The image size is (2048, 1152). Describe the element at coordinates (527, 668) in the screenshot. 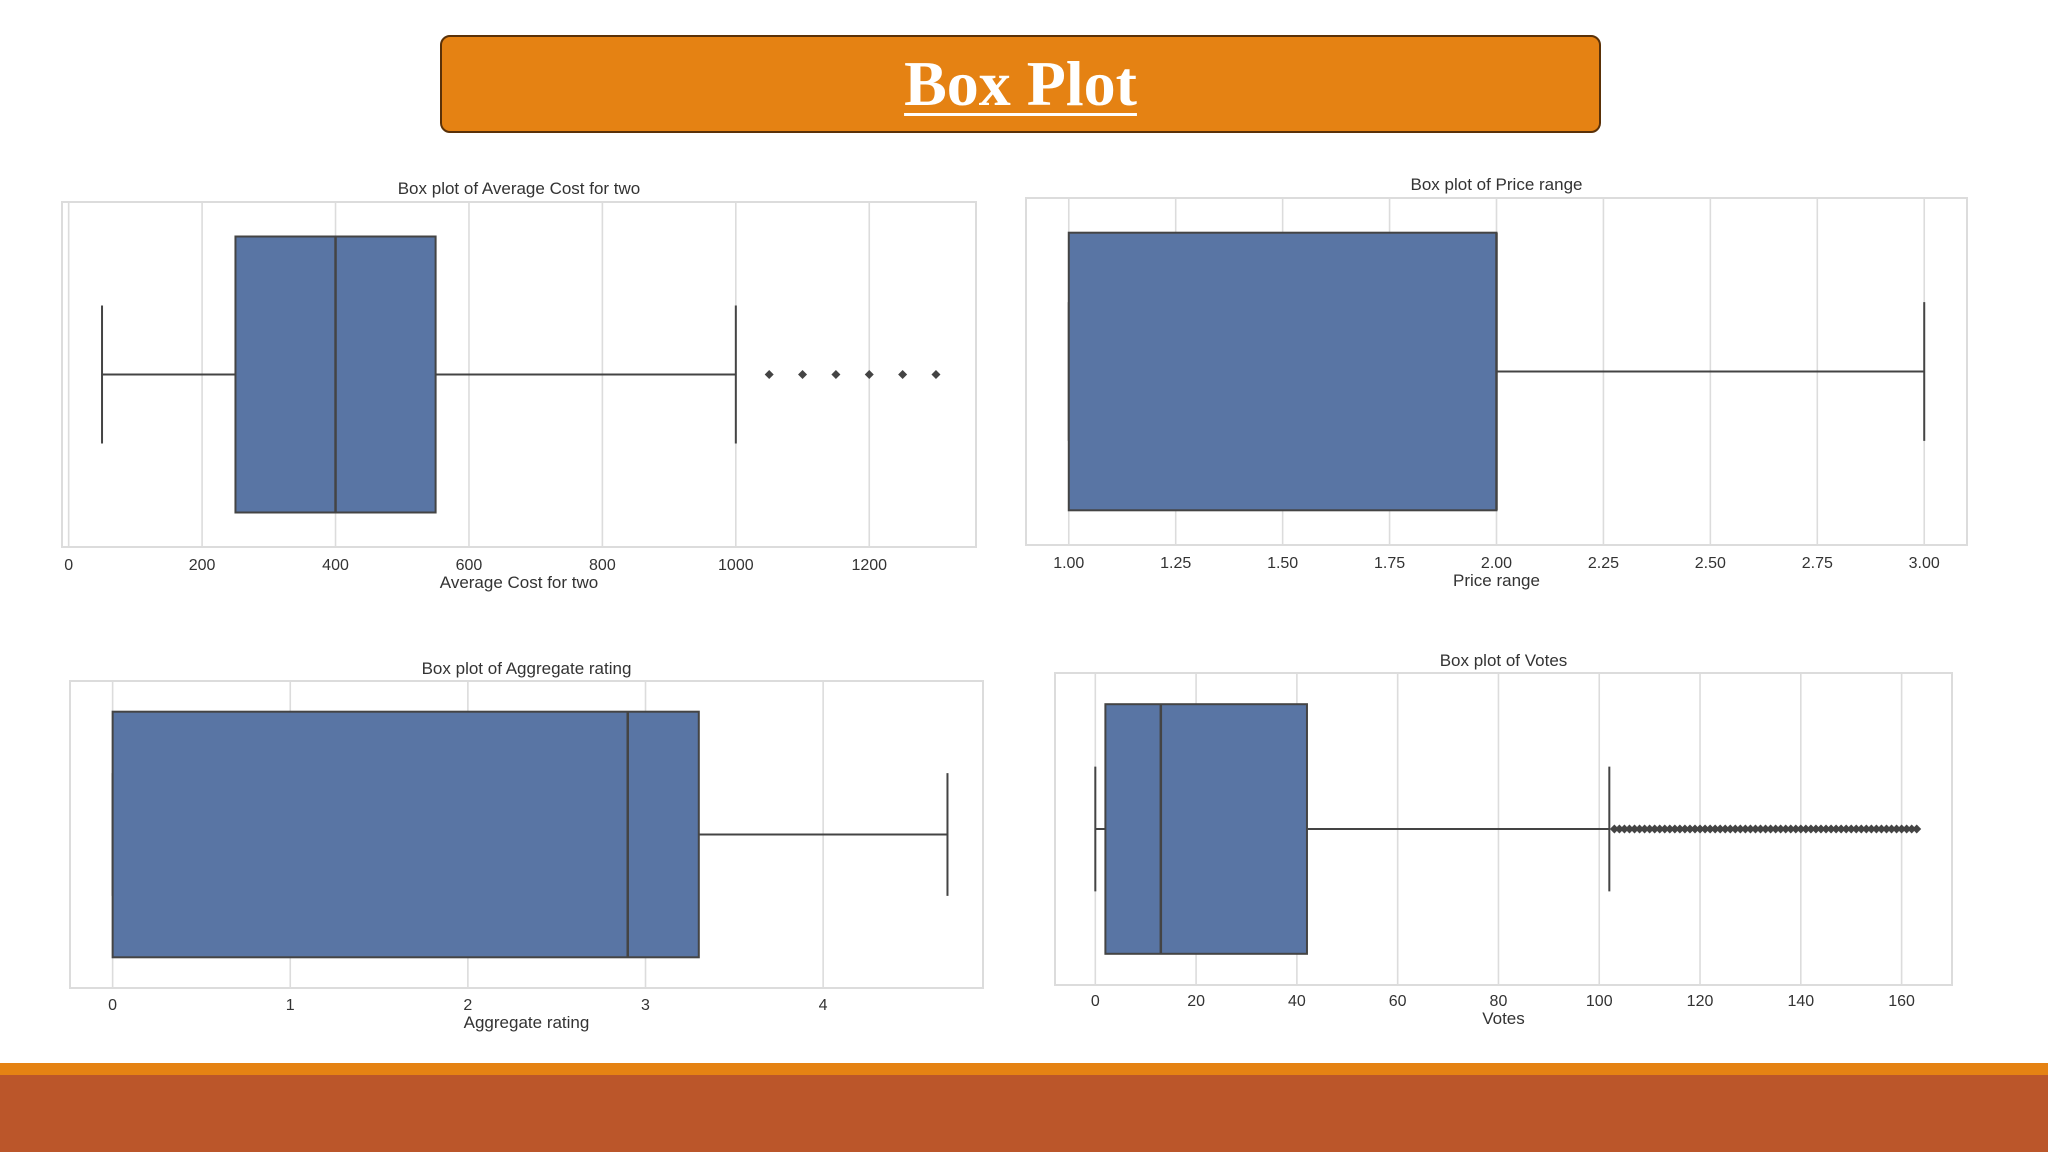

I see `chart-title: Box plot of Aggregate rating` at that location.